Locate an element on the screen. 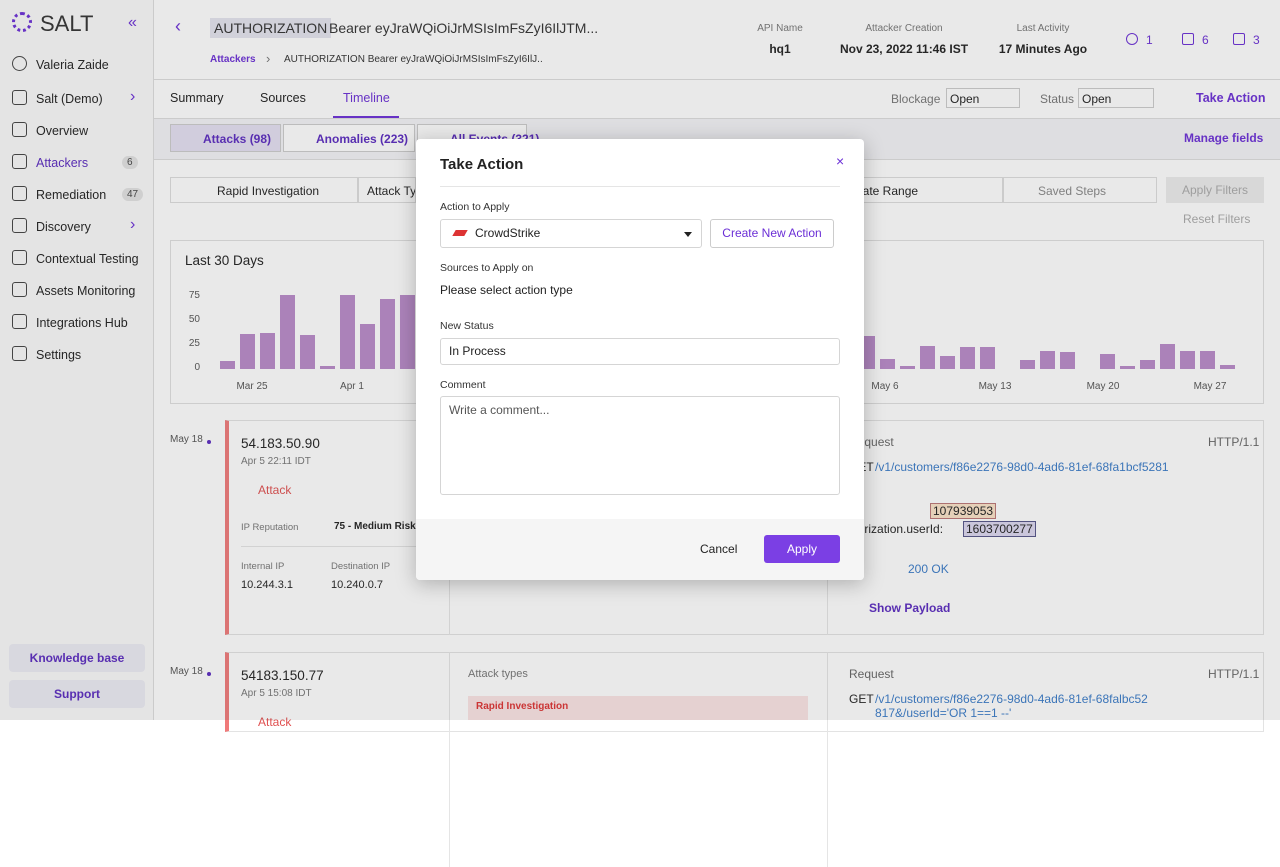 Image resolution: width=1280 pixels, height=867 pixels. apply-filters: Apply Filters is located at coordinates (1215, 190).